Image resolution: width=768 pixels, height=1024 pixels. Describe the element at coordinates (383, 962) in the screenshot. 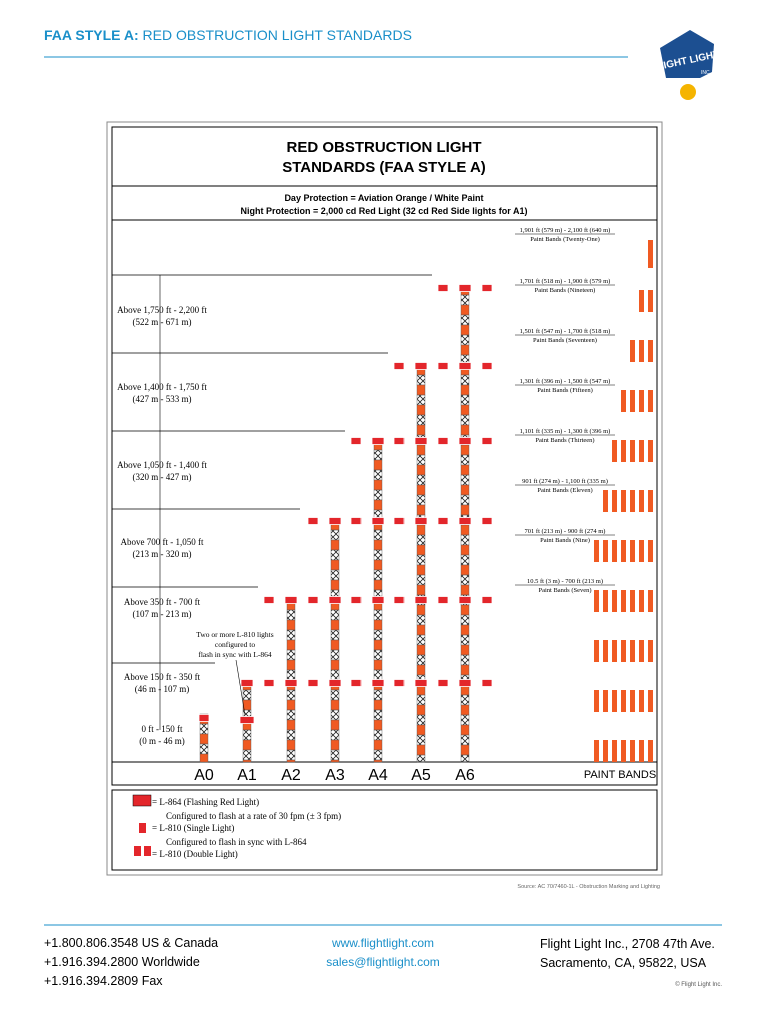

I see `email: sales@flightlight.com` at that location.